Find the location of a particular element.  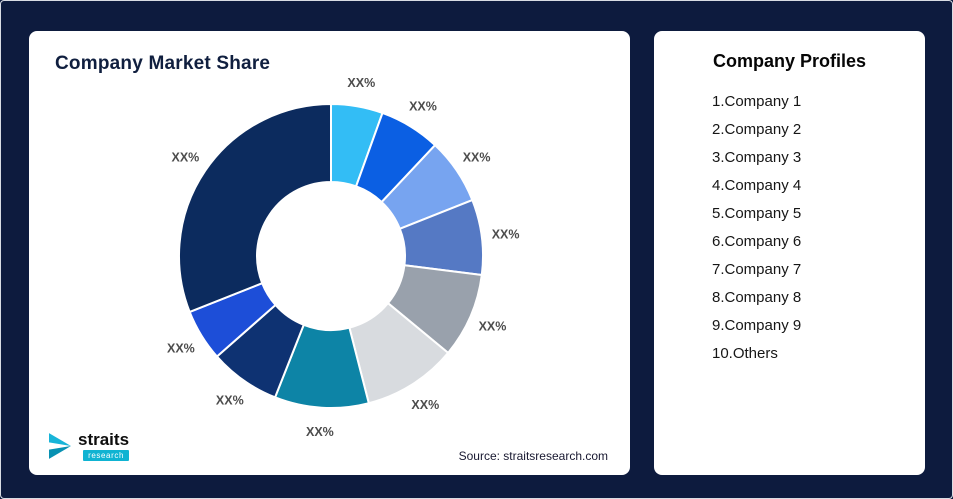

source-attribution: Source: straitsresearch.com is located at coordinates (533, 456).